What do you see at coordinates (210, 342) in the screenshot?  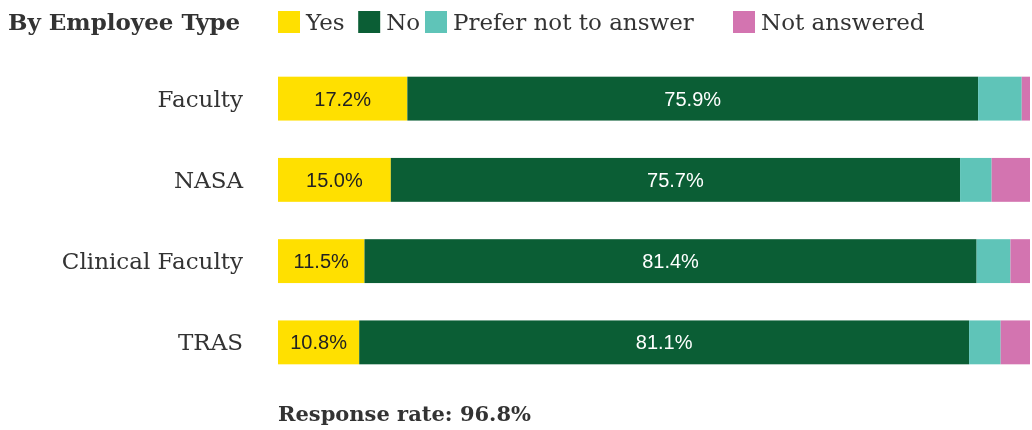 I see `y-tick-label: TRAS` at bounding box center [210, 342].